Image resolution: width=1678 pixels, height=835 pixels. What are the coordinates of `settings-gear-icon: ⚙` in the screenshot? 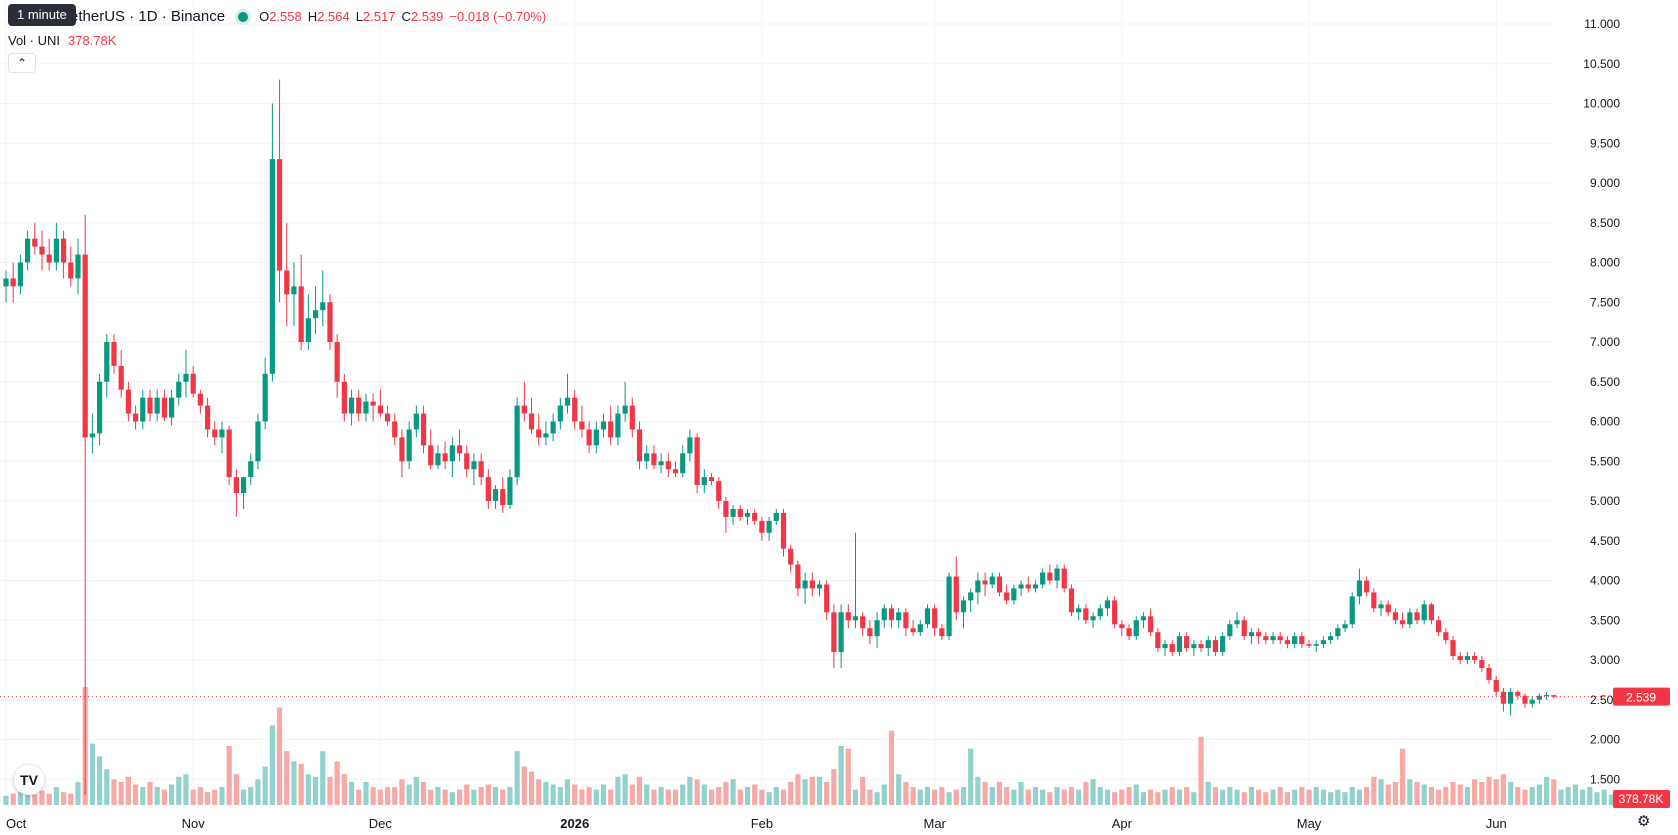 It's located at (1644, 821).